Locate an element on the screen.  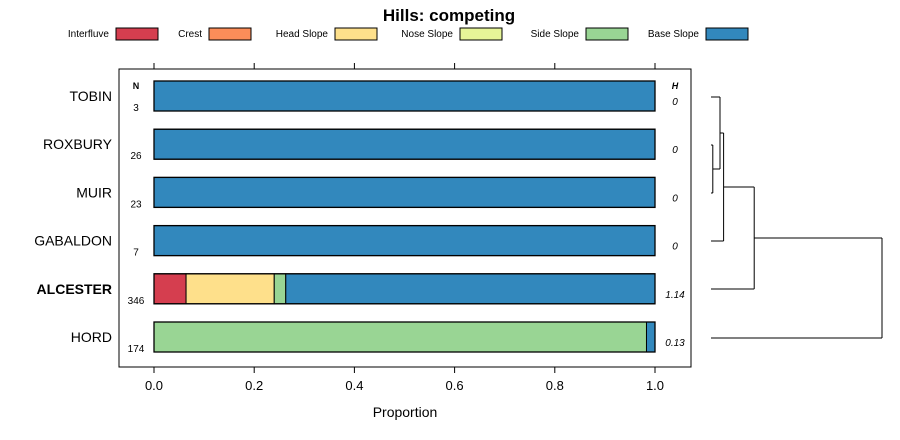
n-value-hord: 174 is located at coordinates (136, 349).